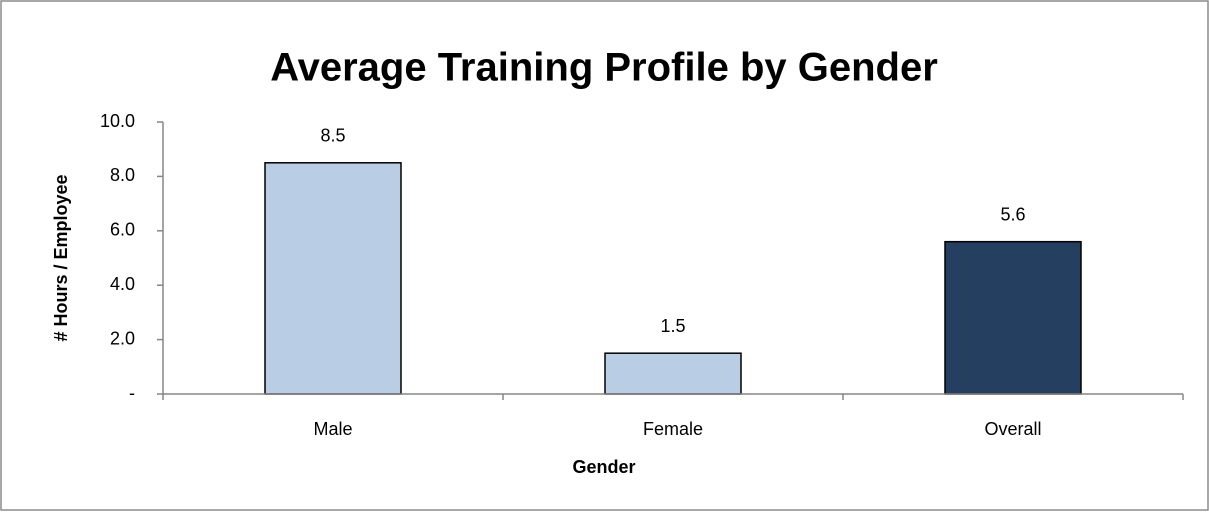 The width and height of the screenshot is (1209, 516). Describe the element at coordinates (332, 136) in the screenshot. I see `value-label: 8.5` at that location.